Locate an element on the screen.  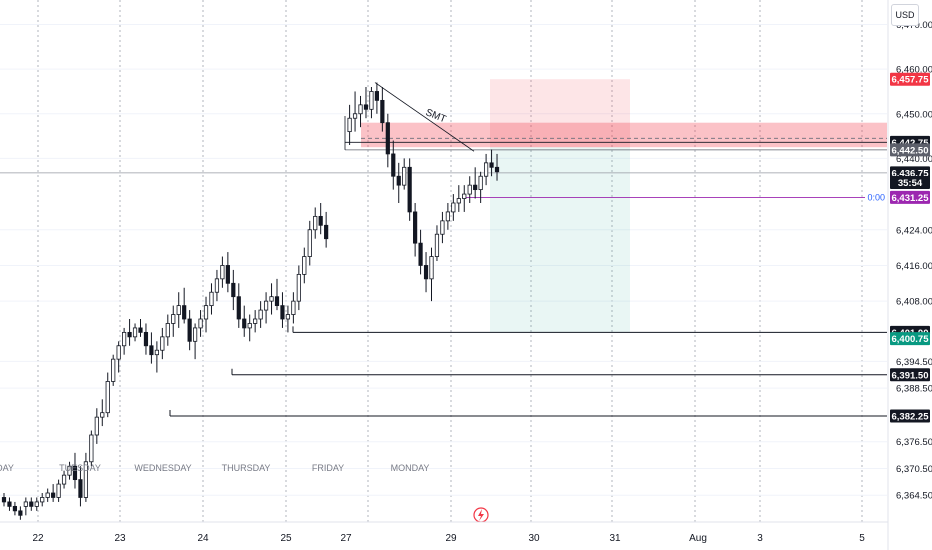
currency-label: USD is located at coordinates (905, 15).